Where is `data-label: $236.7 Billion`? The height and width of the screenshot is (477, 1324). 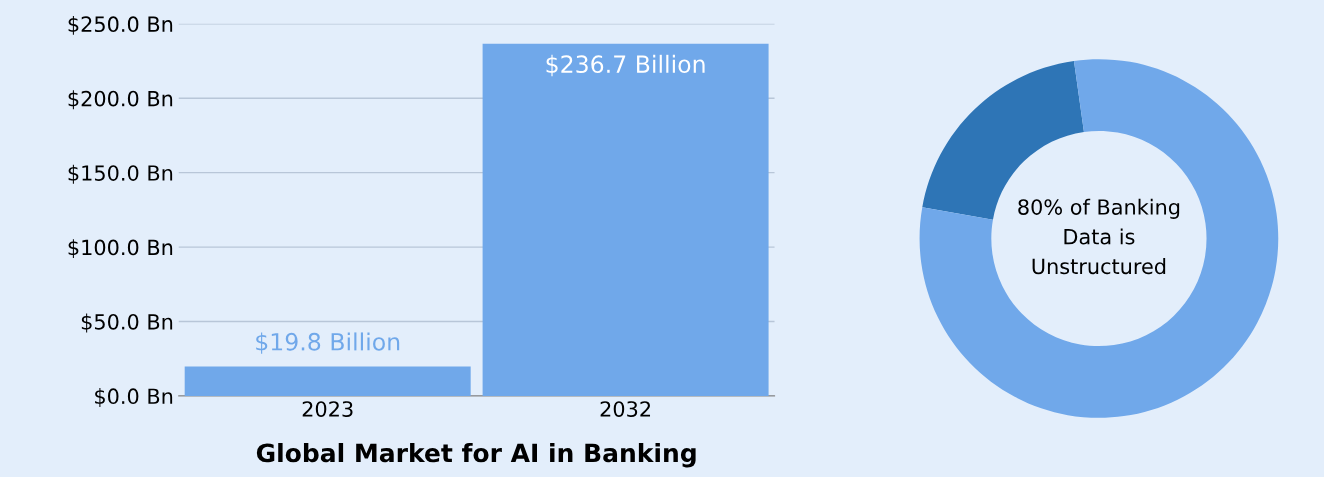
data-label: $236.7 Billion is located at coordinates (625, 65).